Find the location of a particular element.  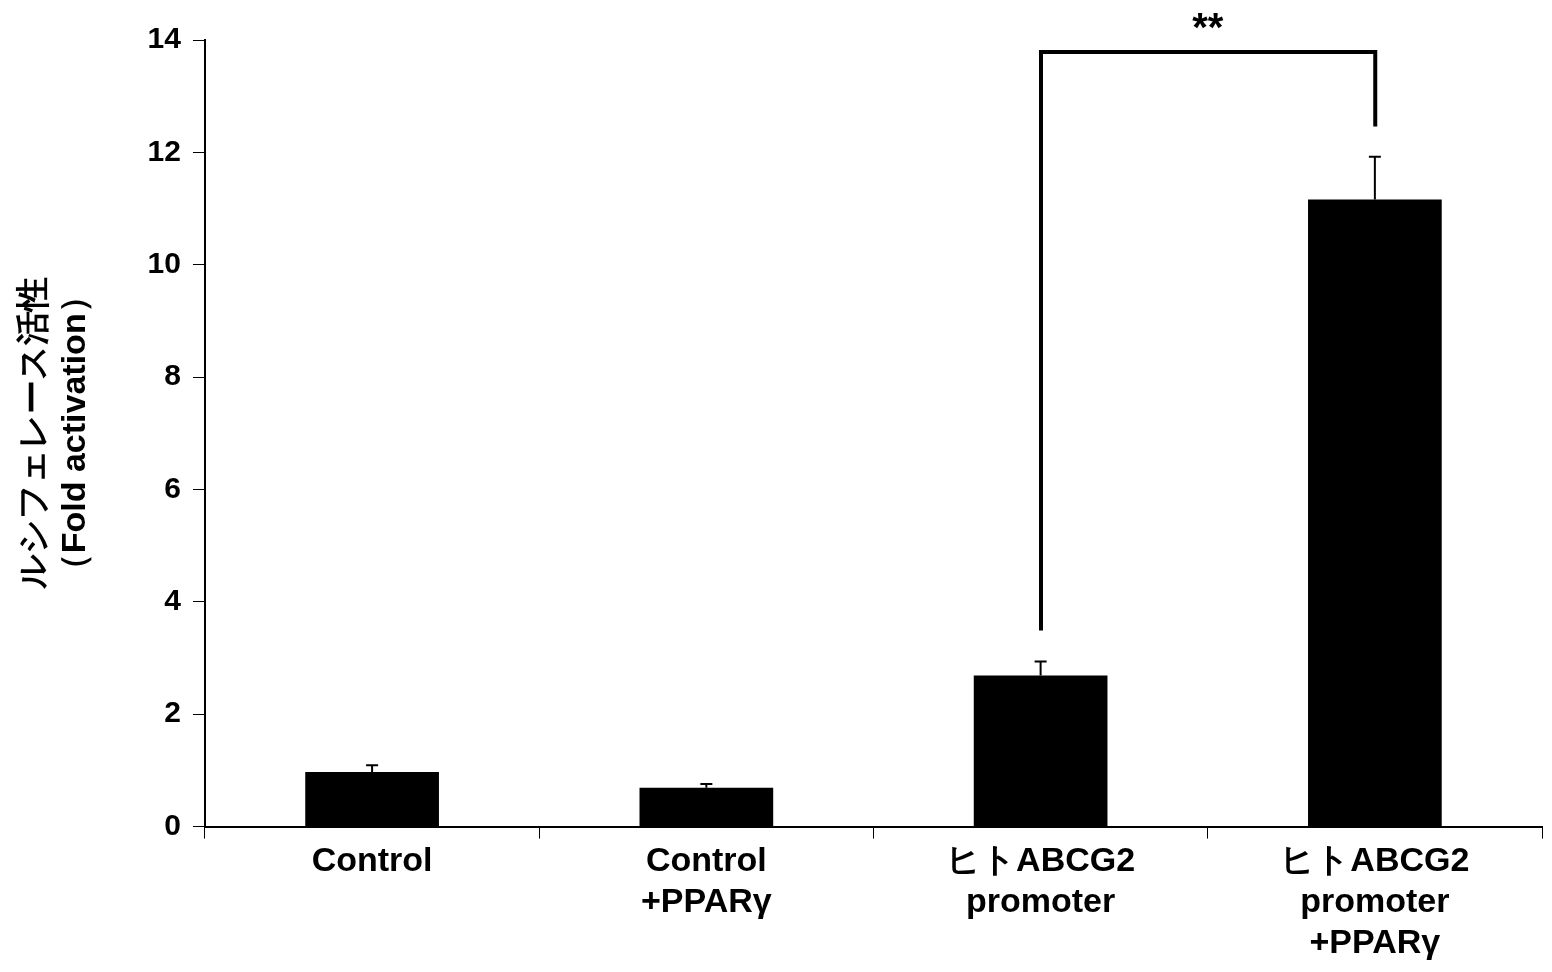

y-axis-title: ルシフェレース活性（Fold activation） is located at coordinates (52, 434).